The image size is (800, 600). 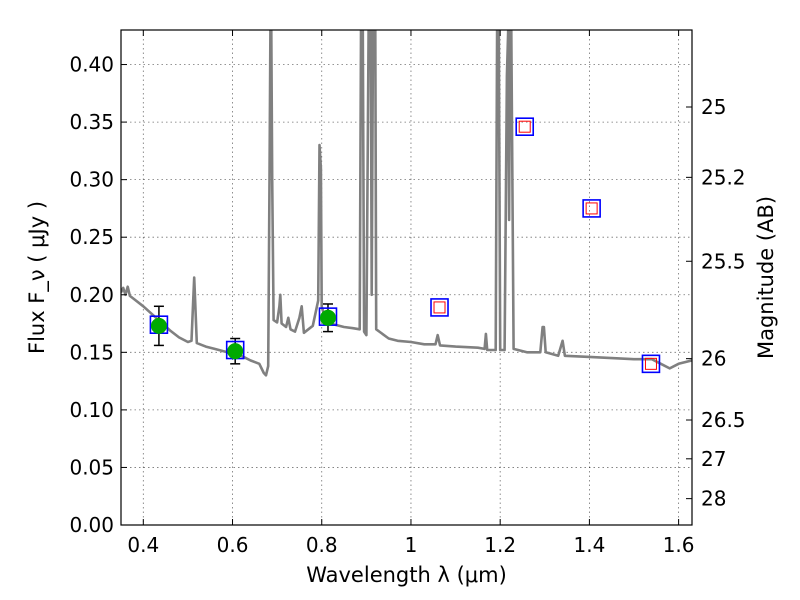 I want to click on y2-tick-label: 26, so click(x=713, y=359).